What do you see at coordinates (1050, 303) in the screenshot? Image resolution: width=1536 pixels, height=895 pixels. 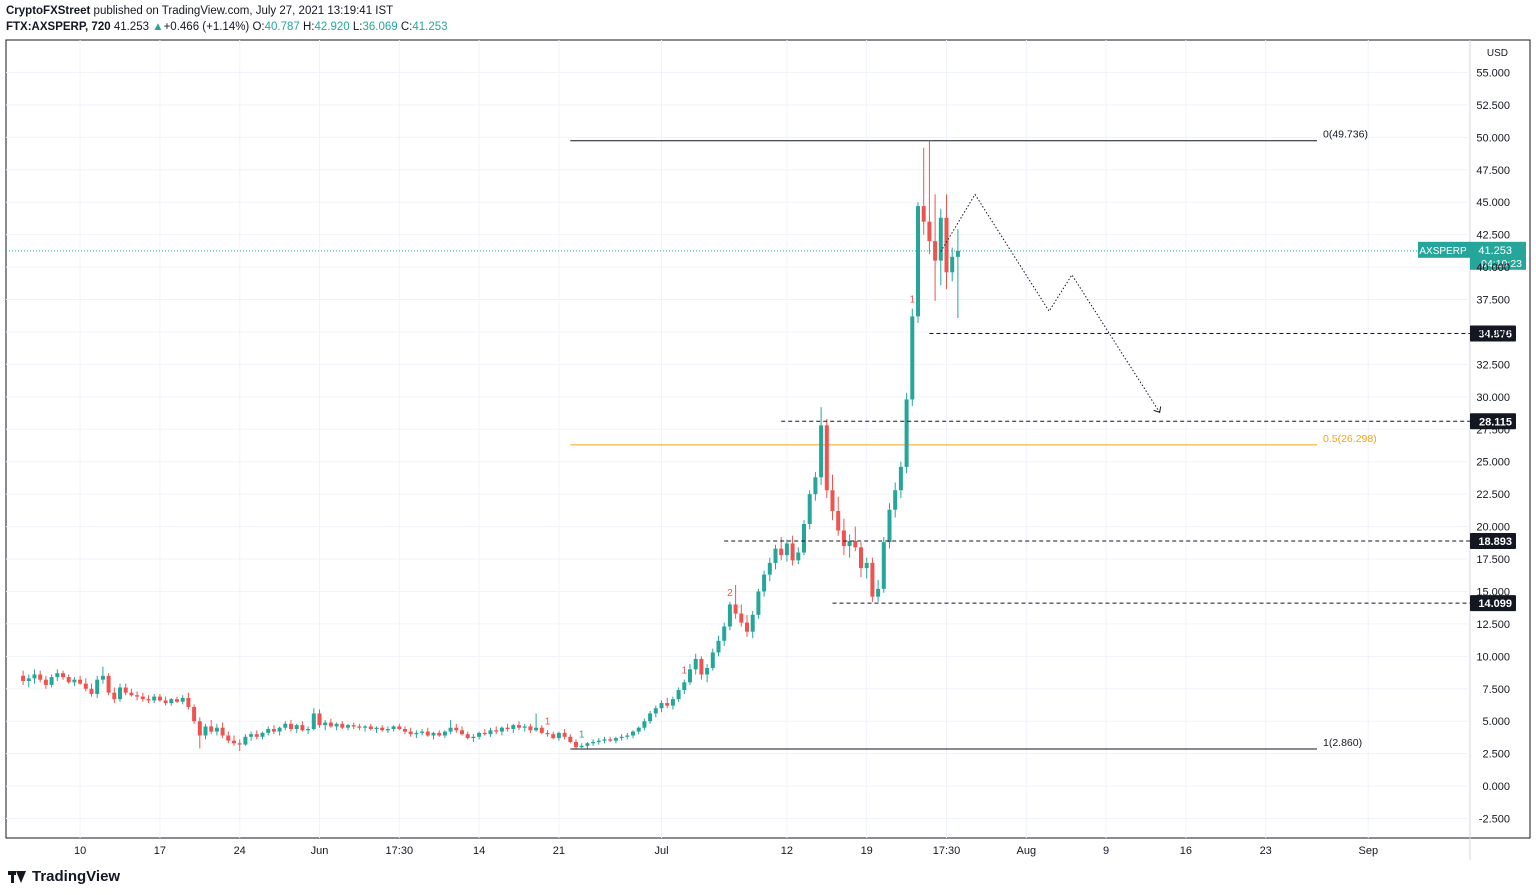 I see `projection-polyline` at bounding box center [1050, 303].